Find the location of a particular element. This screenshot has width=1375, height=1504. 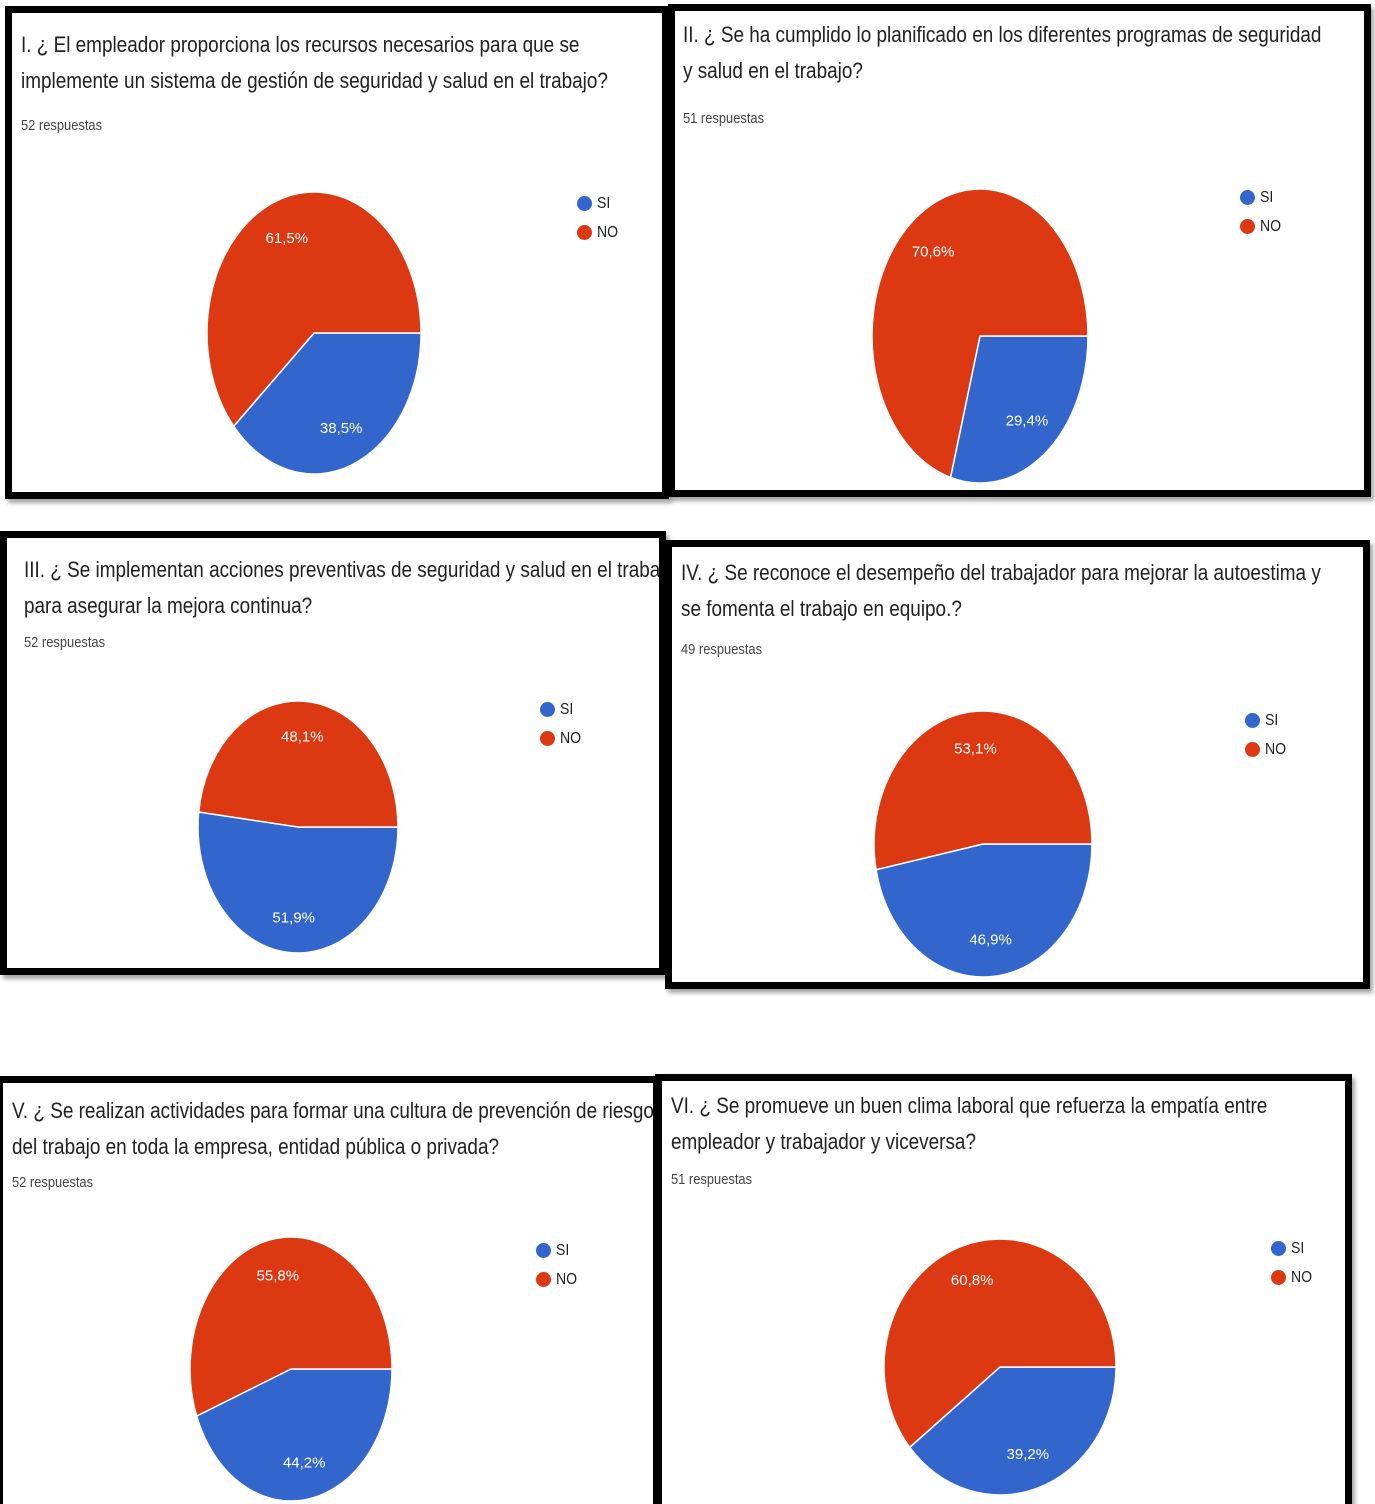

pie-label-no: 55,8% is located at coordinates (278, 1276).